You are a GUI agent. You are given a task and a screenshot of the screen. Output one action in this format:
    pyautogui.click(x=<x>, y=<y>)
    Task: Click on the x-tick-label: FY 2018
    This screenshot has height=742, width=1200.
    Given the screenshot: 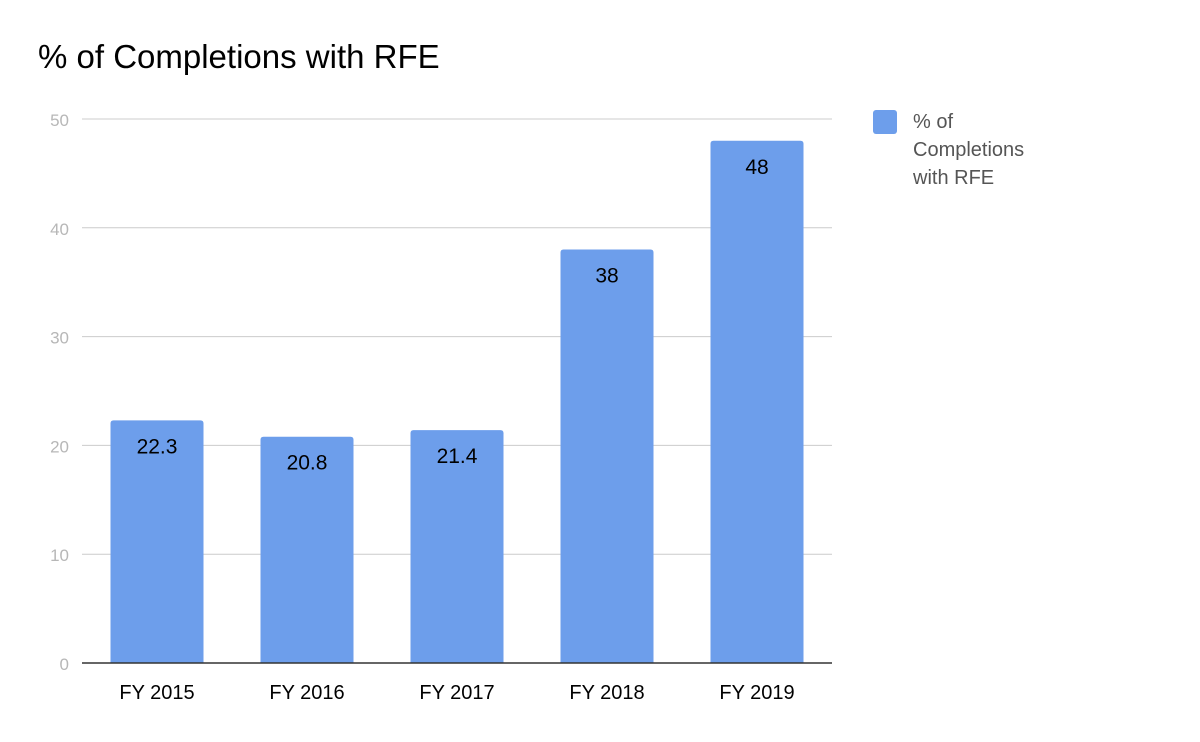 What is the action you would take?
    pyautogui.click(x=606, y=693)
    